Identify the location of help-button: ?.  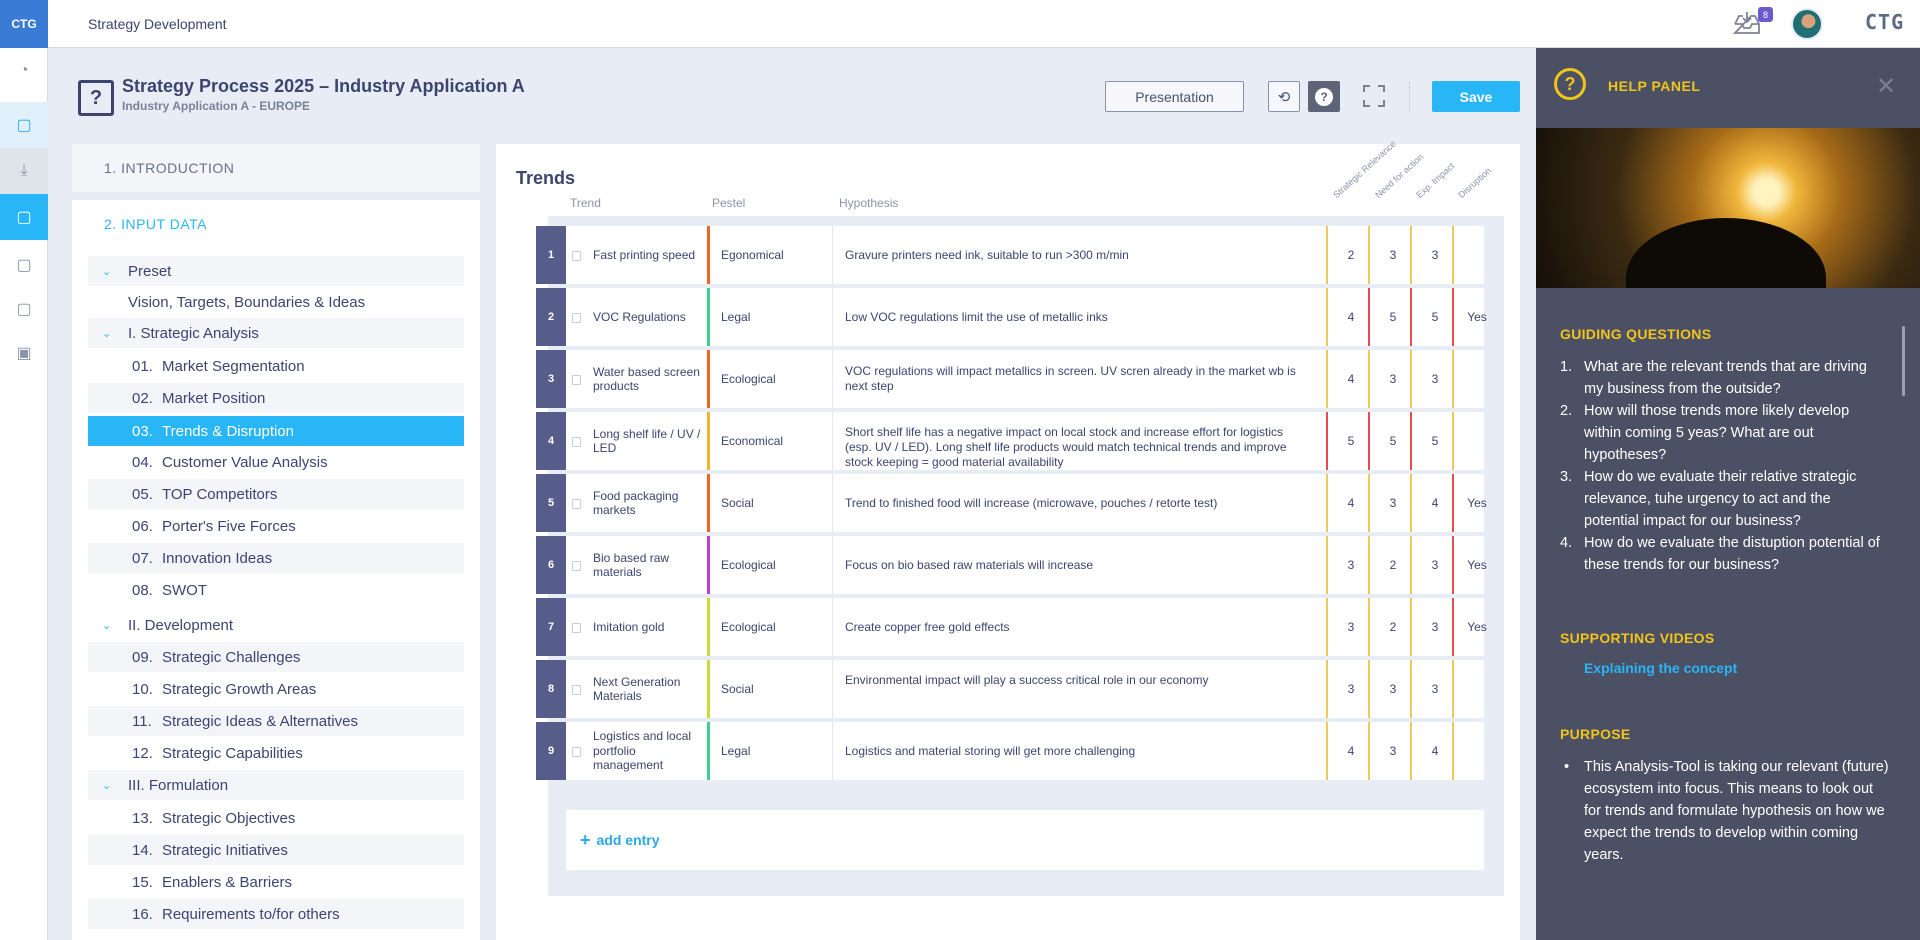
(1324, 96).